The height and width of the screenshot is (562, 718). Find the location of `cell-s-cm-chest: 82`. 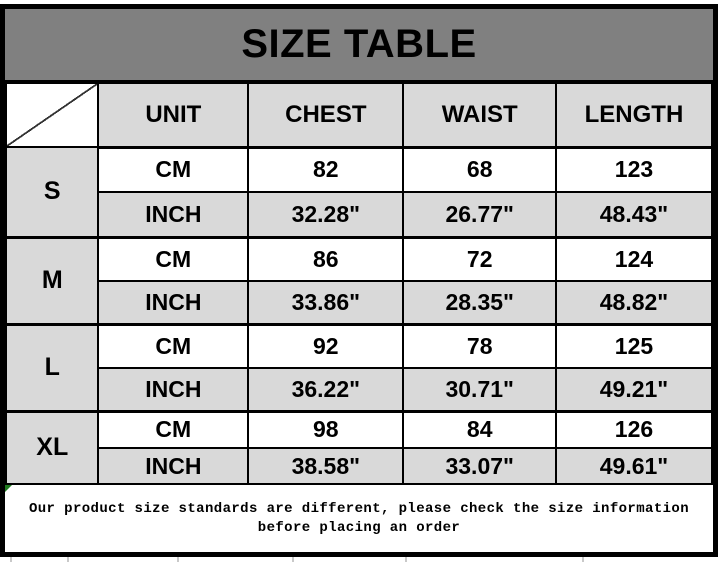

cell-s-cm-chest: 82 is located at coordinates (326, 169).